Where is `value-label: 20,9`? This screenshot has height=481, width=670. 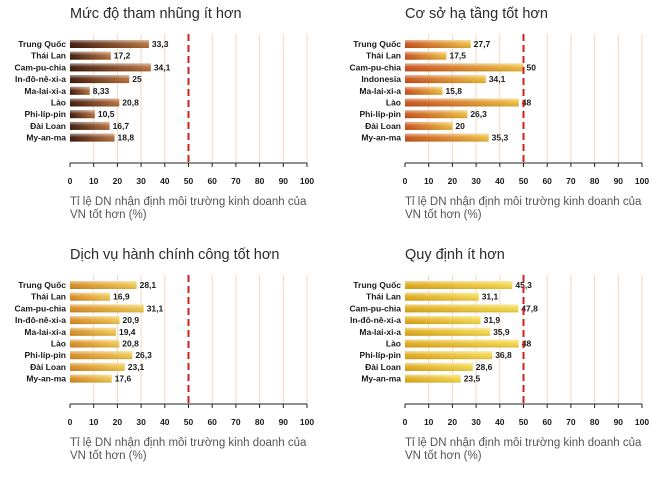 value-label: 20,9 is located at coordinates (131, 320).